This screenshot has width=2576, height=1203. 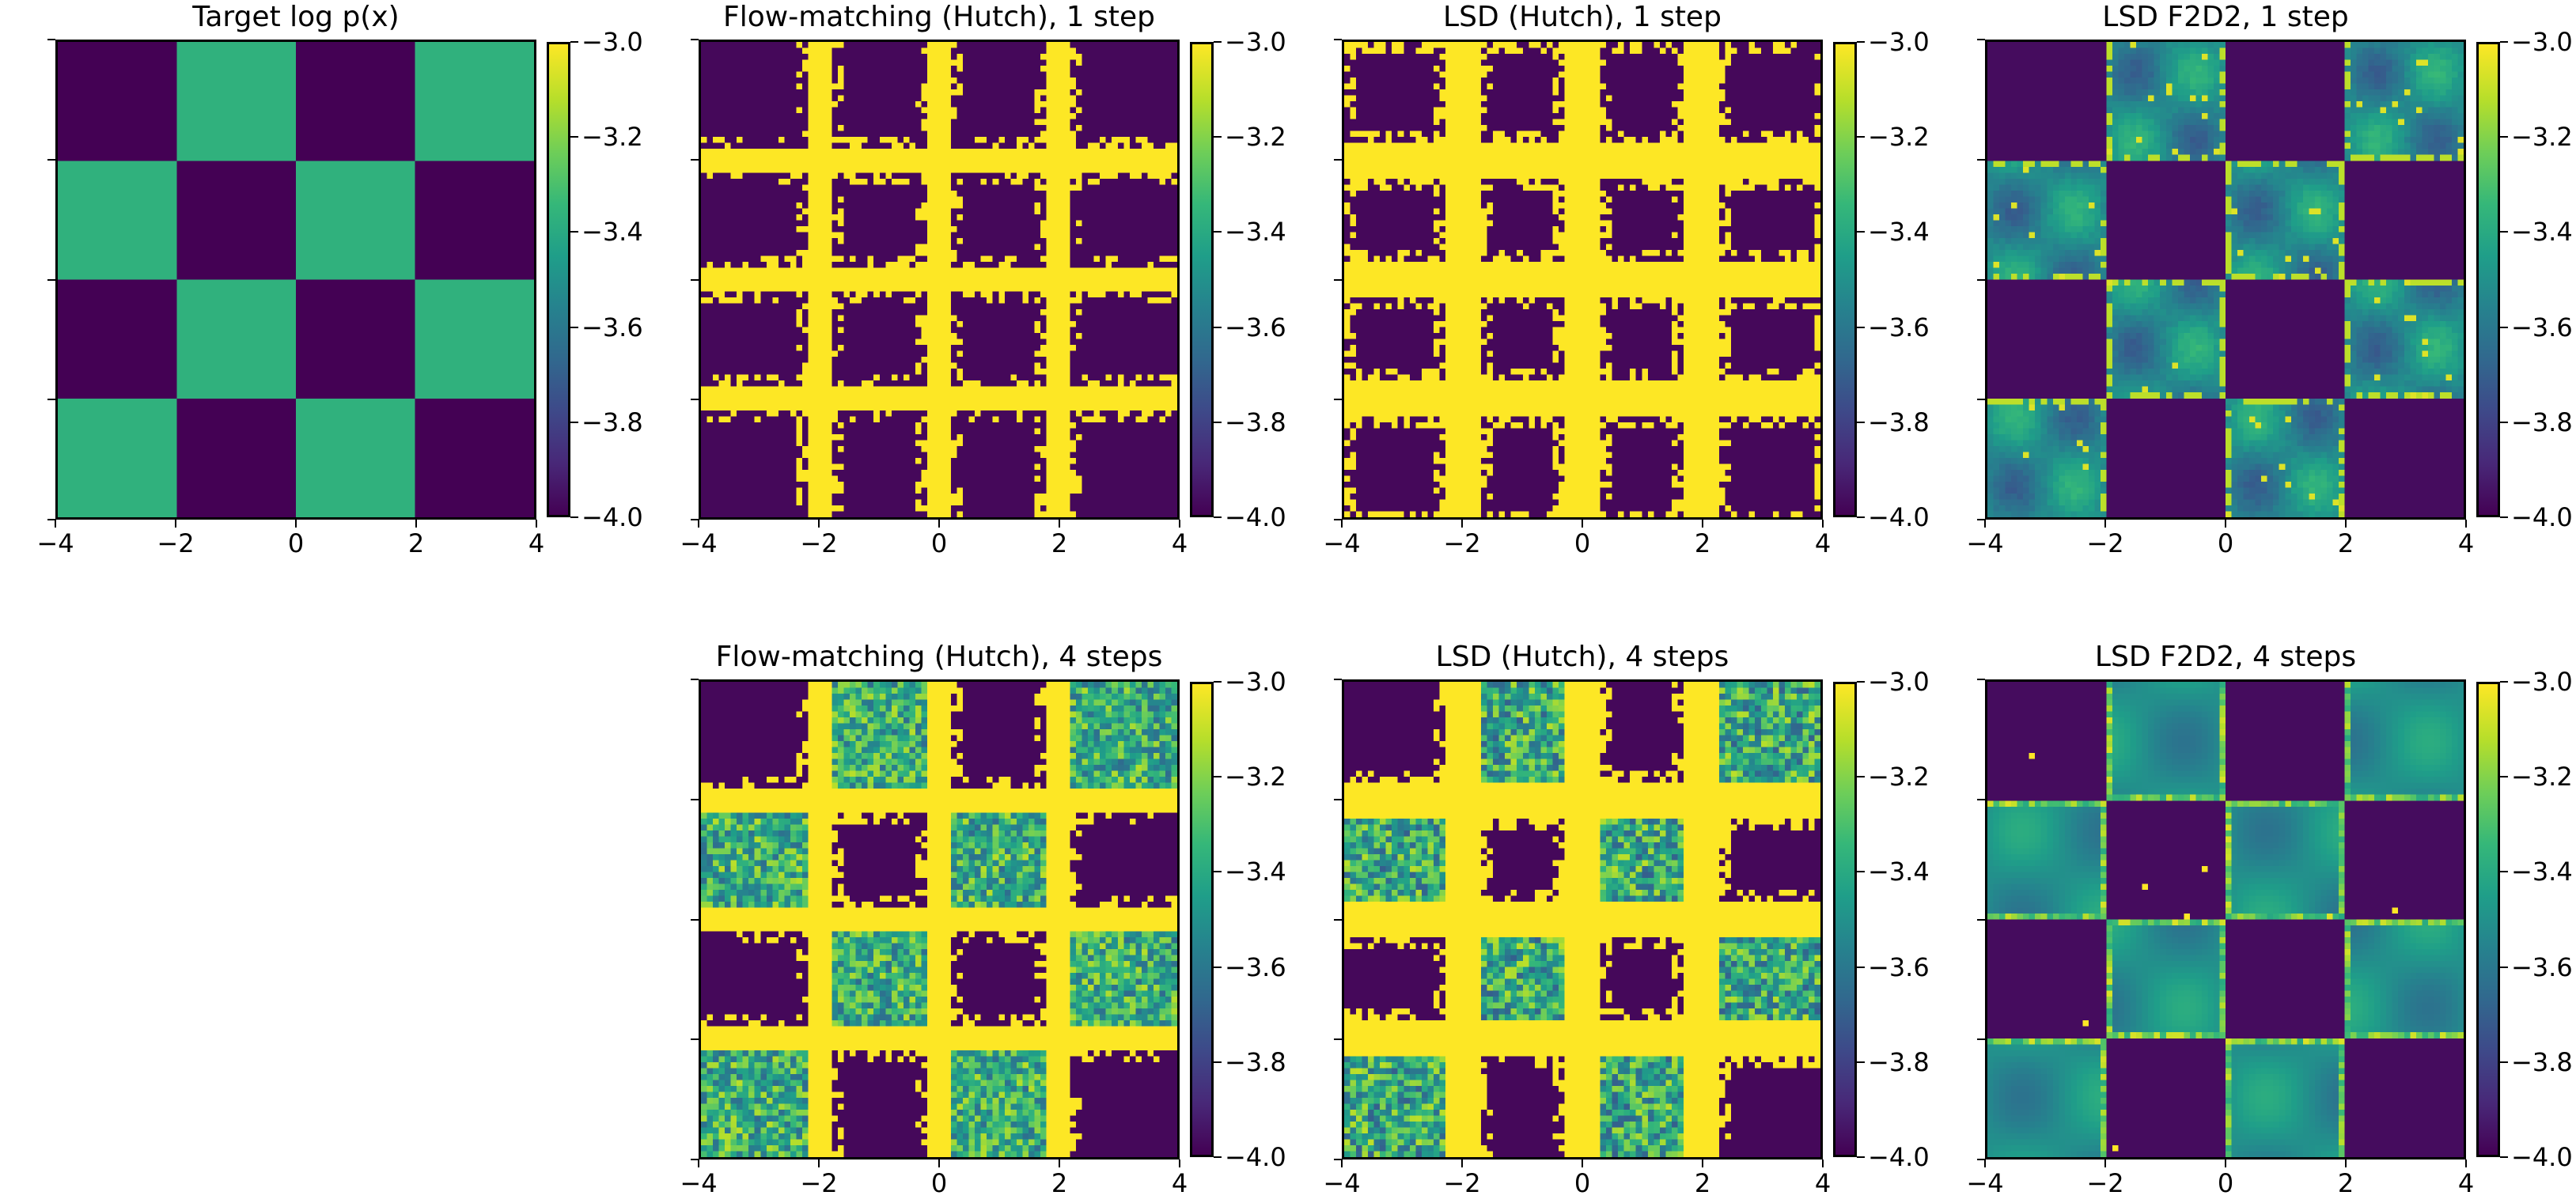 What do you see at coordinates (295, 17) in the screenshot?
I see `panel-title: Target log p(x)` at bounding box center [295, 17].